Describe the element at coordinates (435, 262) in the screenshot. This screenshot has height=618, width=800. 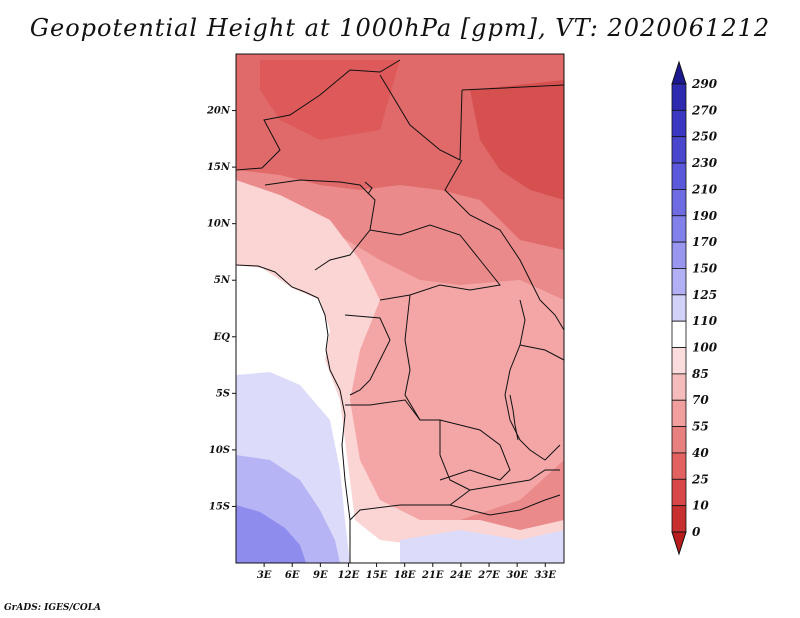
I see `border-car` at that location.